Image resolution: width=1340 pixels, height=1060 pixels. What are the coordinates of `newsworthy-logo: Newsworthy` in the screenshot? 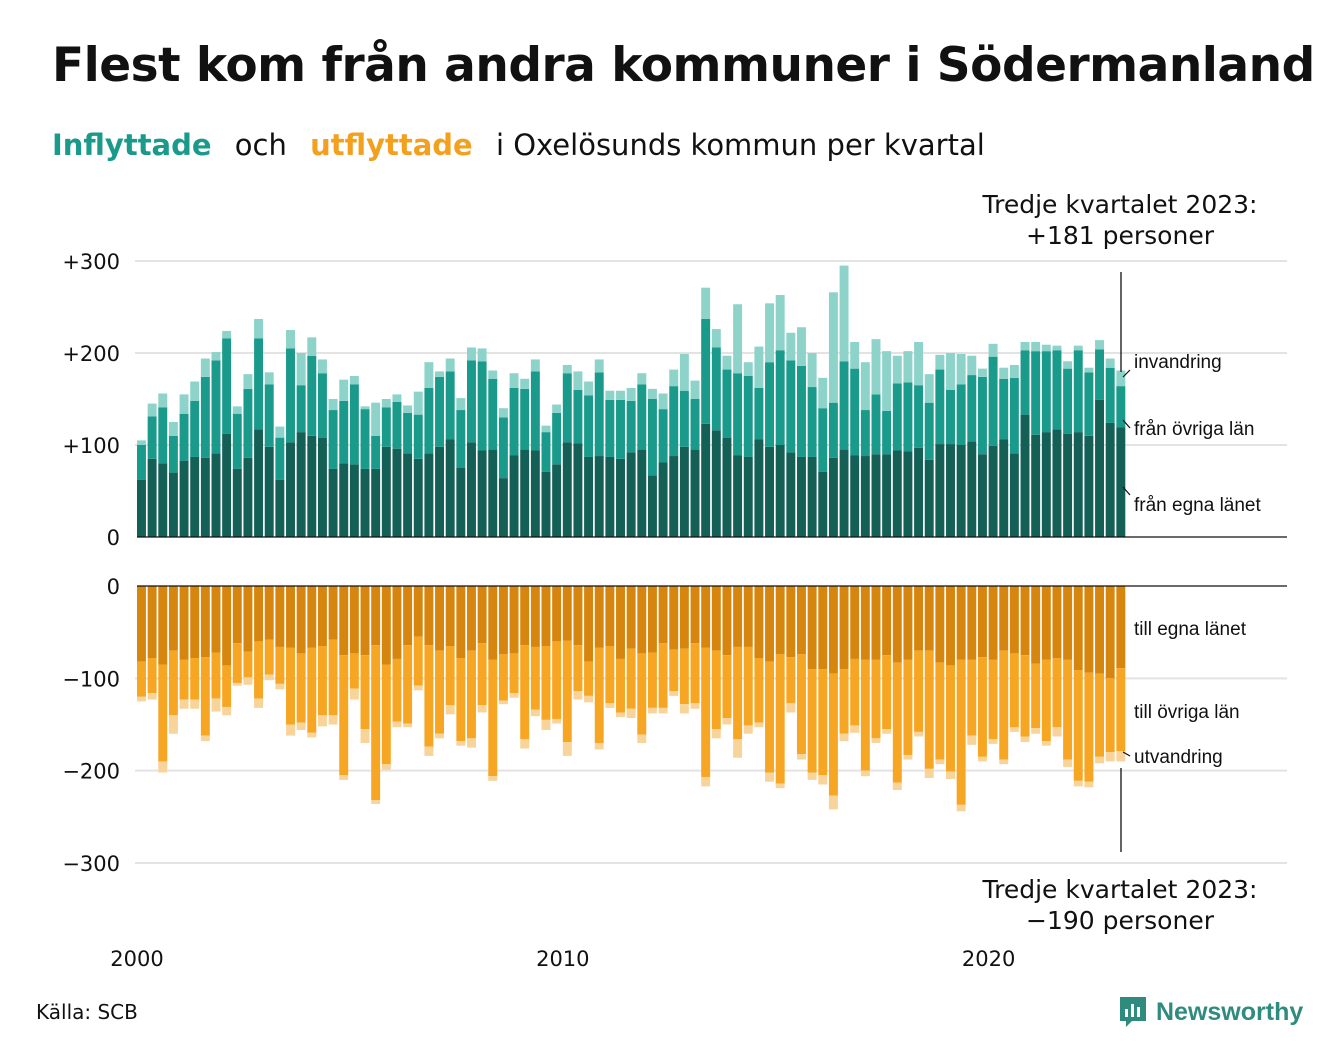 It's located at (1210, 1012).